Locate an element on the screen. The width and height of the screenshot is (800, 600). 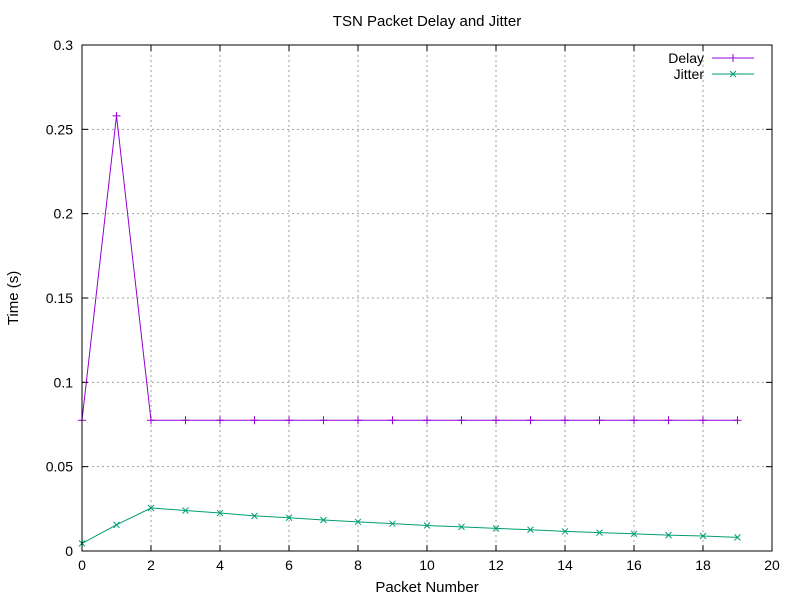
x-tick-label: 12 is located at coordinates (496, 565).